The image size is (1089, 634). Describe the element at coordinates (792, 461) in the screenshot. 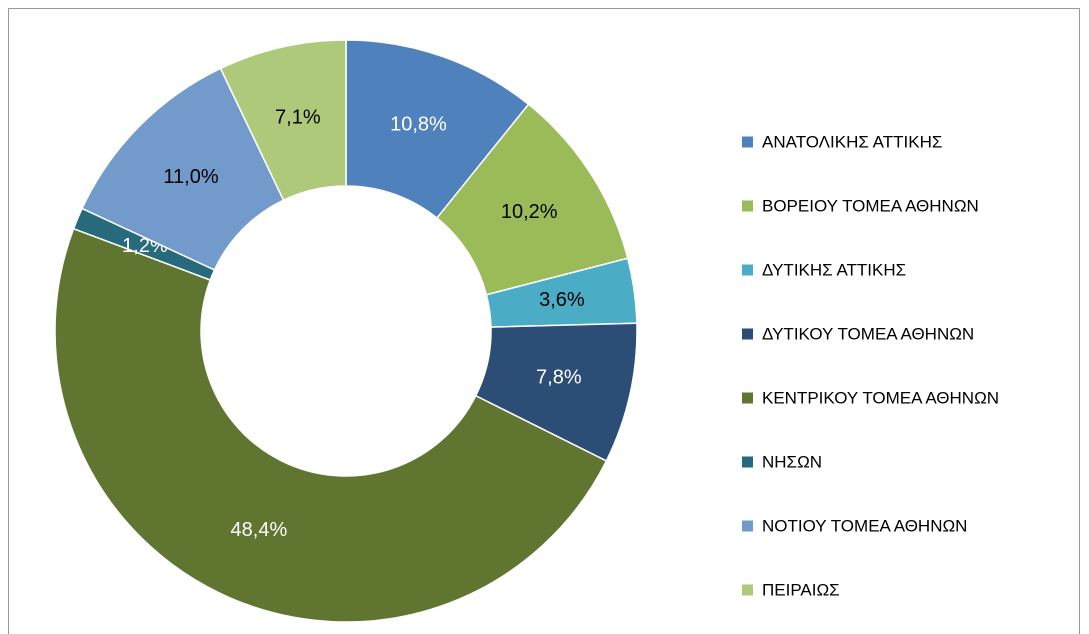

I see `legend-label: ΝΗΣΩΝ` at that location.